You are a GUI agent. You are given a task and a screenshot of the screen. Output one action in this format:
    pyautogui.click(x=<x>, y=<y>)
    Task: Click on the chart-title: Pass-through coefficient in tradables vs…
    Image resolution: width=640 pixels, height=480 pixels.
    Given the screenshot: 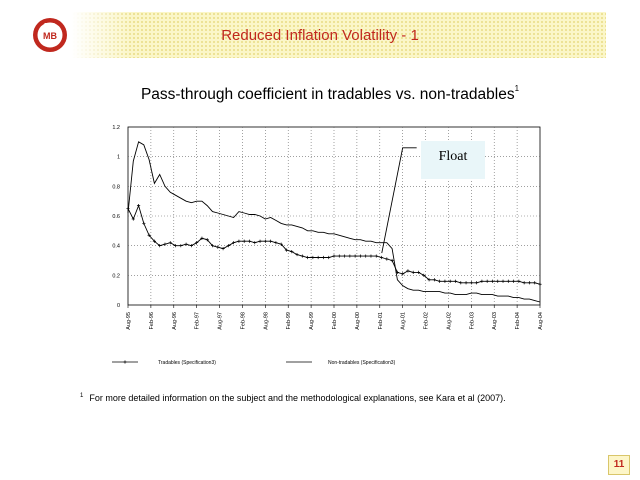 What is the action you would take?
    pyautogui.click(x=330, y=94)
    